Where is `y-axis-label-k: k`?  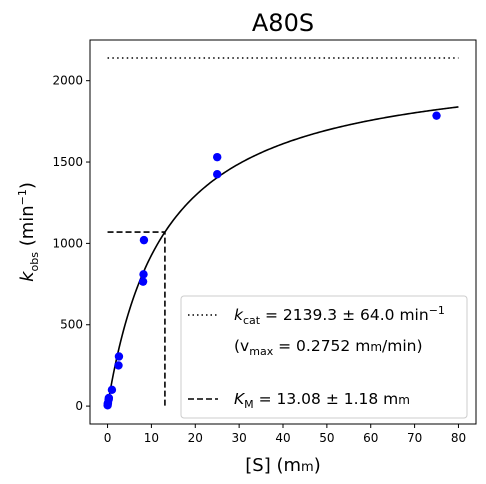
y-axis-label-k: k is located at coordinates (27, 276).